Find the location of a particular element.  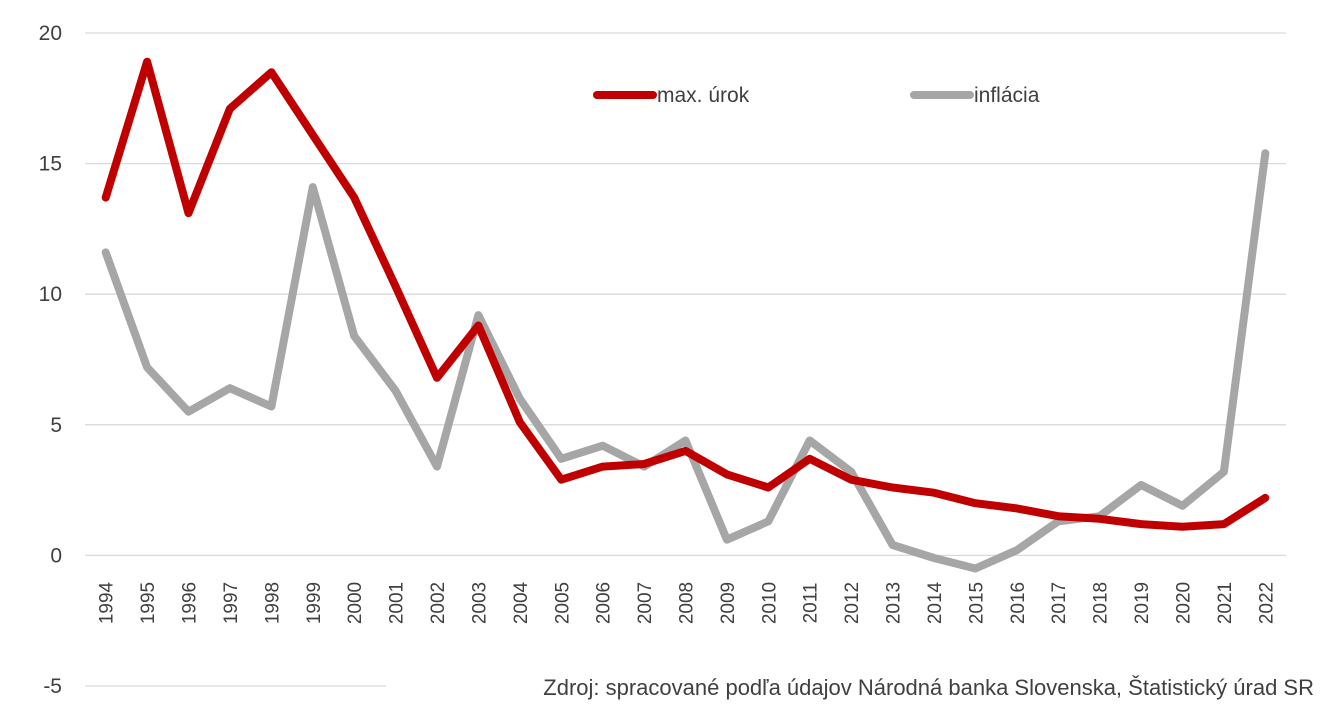

x-tick-label: 2016 is located at coordinates (1018, 603).